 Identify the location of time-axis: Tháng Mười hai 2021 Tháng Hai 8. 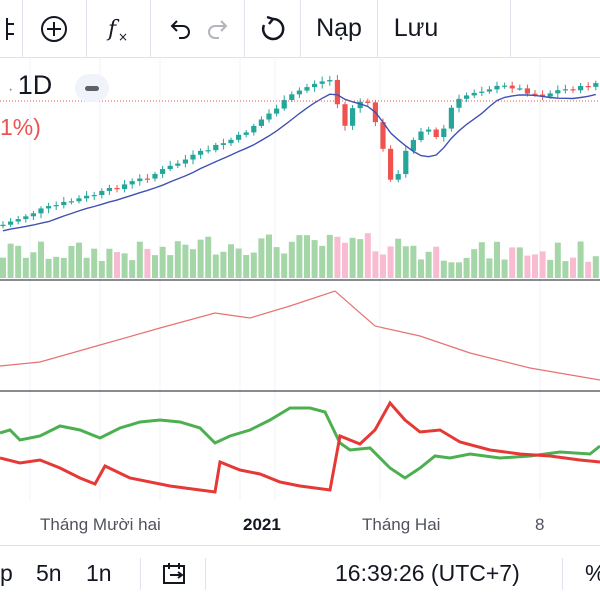
(300, 525).